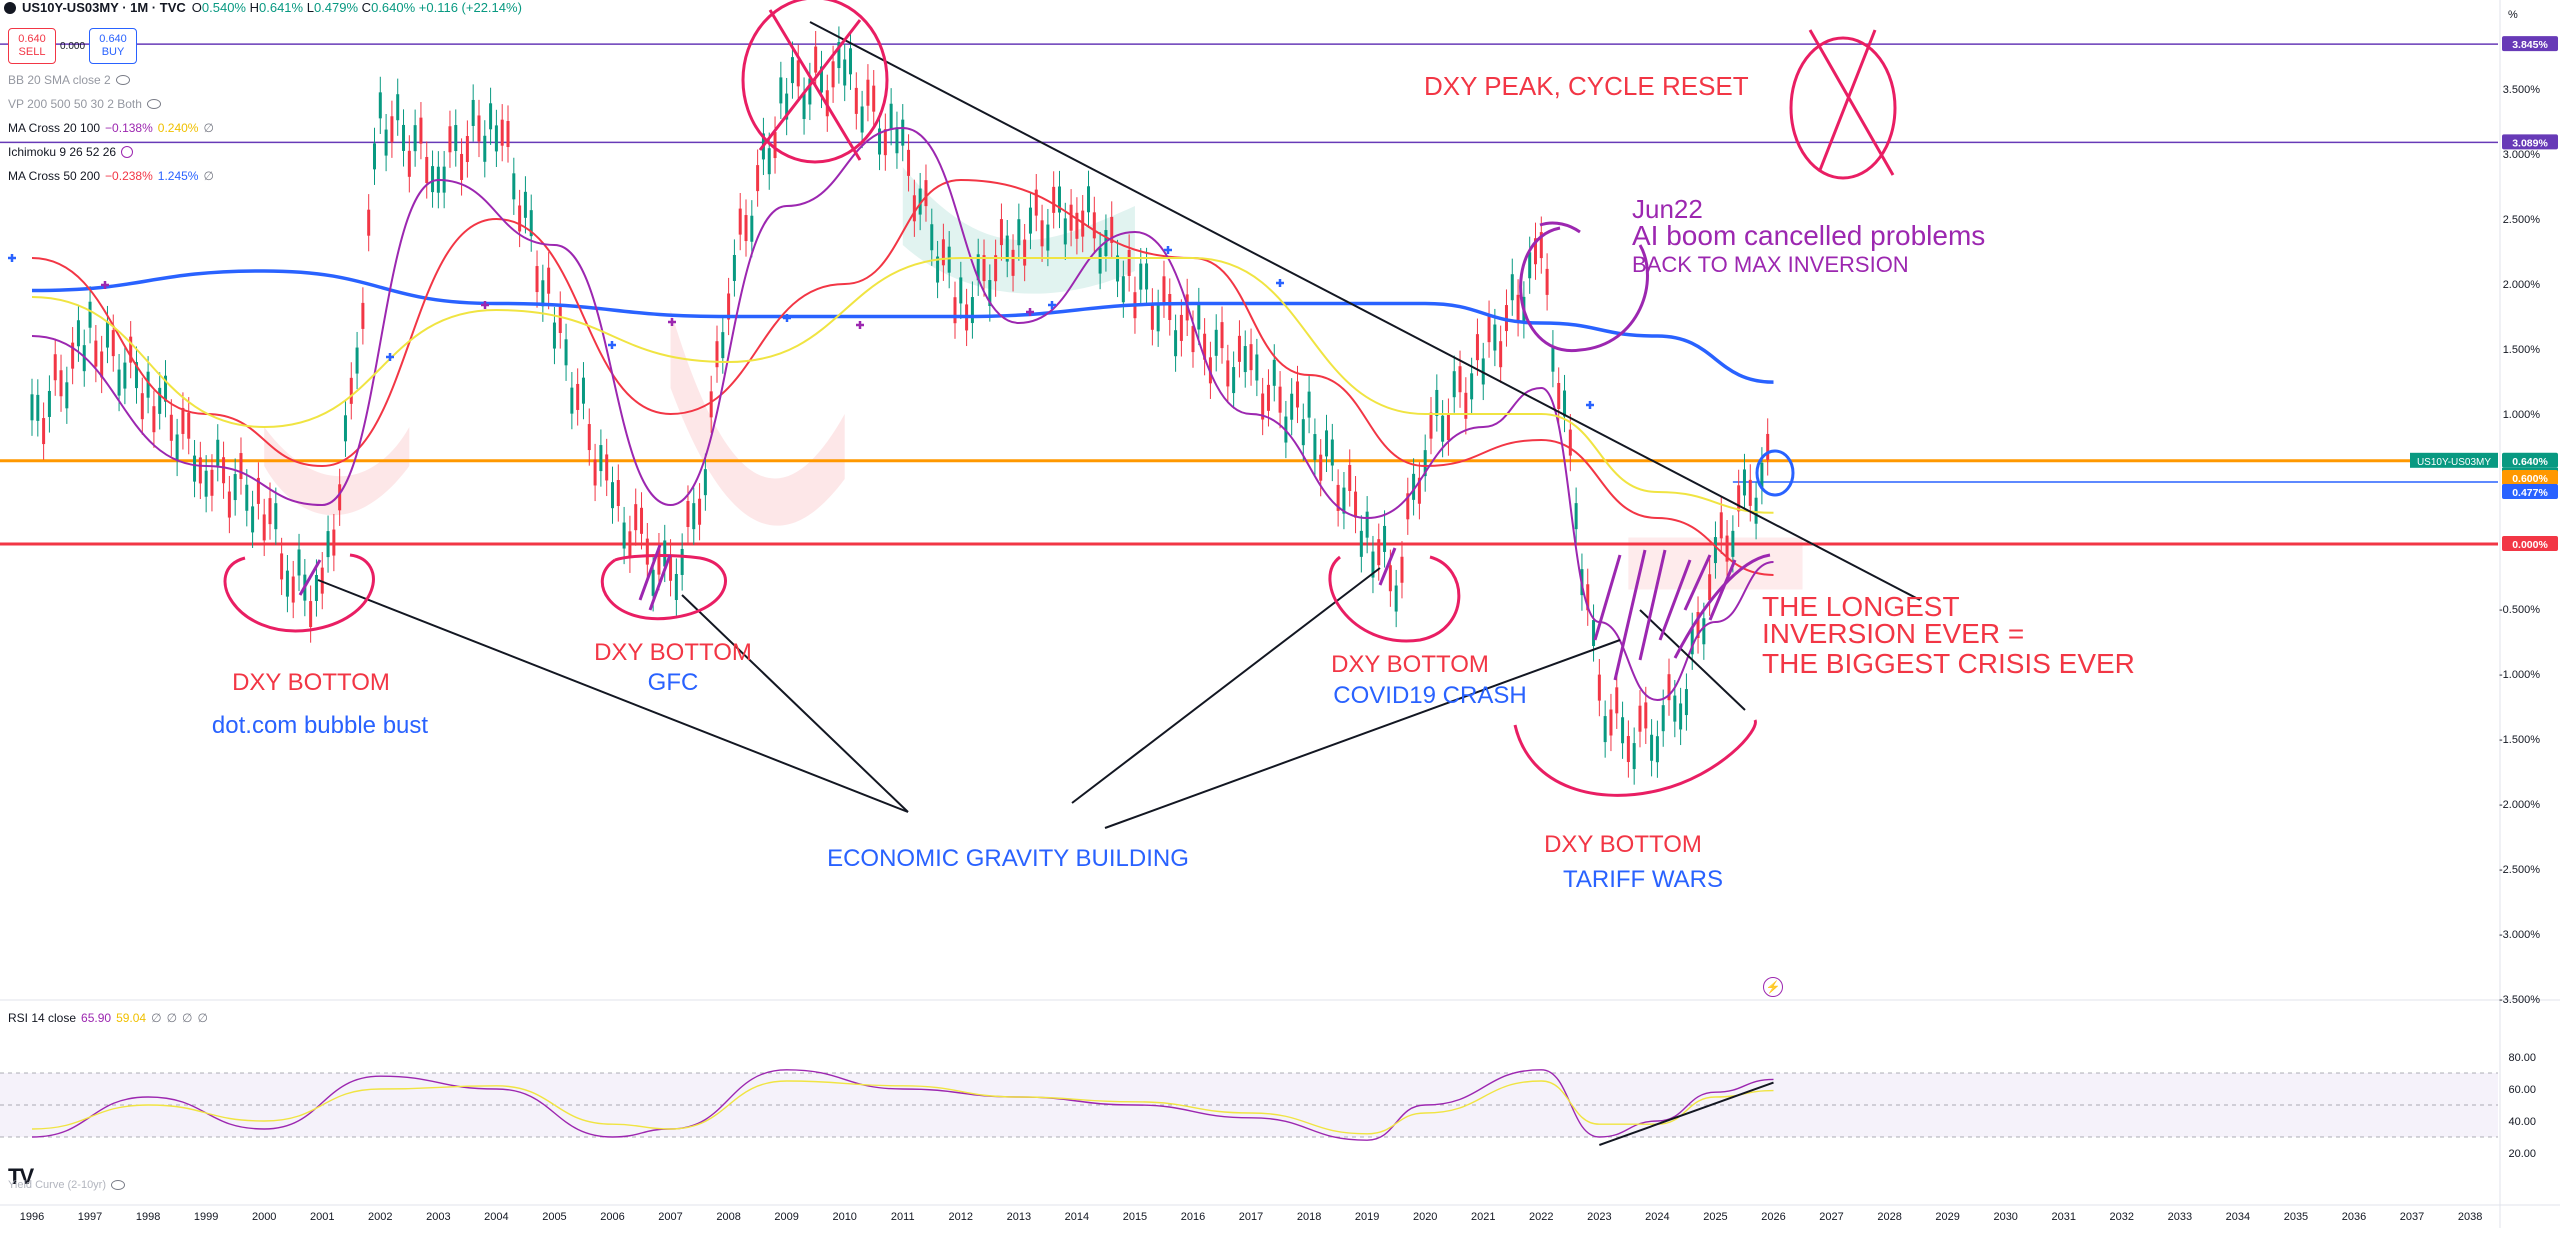 This screenshot has width=2560, height=1233. What do you see at coordinates (104, 7) in the screenshot?
I see `symbol-title: US10Y-US03MY · 1M · TVC` at bounding box center [104, 7].